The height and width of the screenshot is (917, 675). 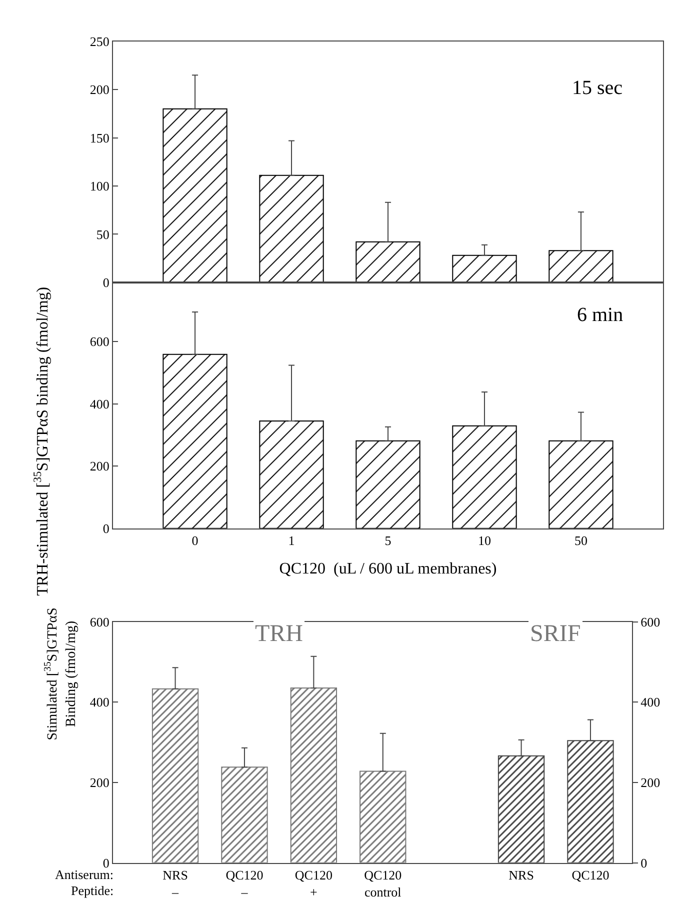 What do you see at coordinates (388, 569) in the screenshot?
I see `x-axis-title: QC120 (uL / 600 uL membranes)` at bounding box center [388, 569].